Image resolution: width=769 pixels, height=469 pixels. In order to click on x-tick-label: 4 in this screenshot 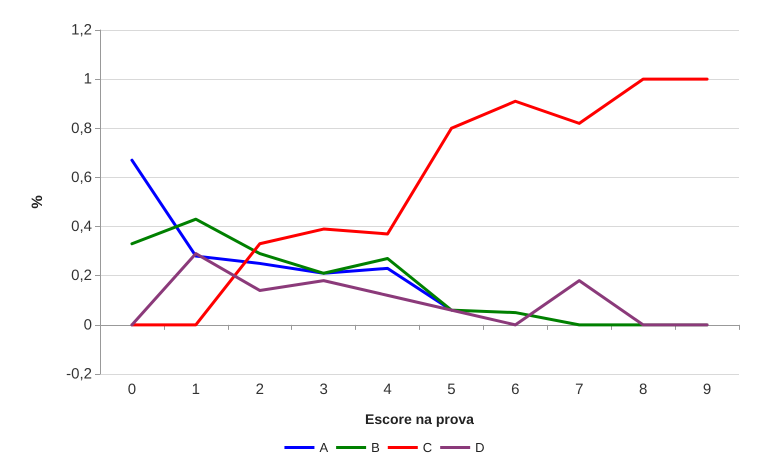, I will do `click(387, 389)`.